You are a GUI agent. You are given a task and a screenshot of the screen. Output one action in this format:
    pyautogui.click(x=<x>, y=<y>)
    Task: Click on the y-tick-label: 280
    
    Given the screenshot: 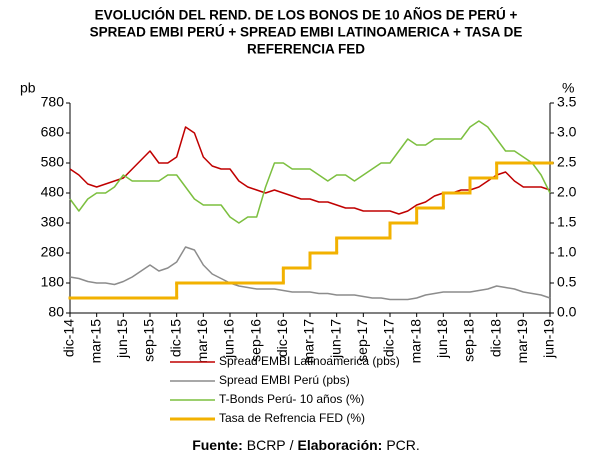 What is the action you would take?
    pyautogui.click(x=53, y=252)
    